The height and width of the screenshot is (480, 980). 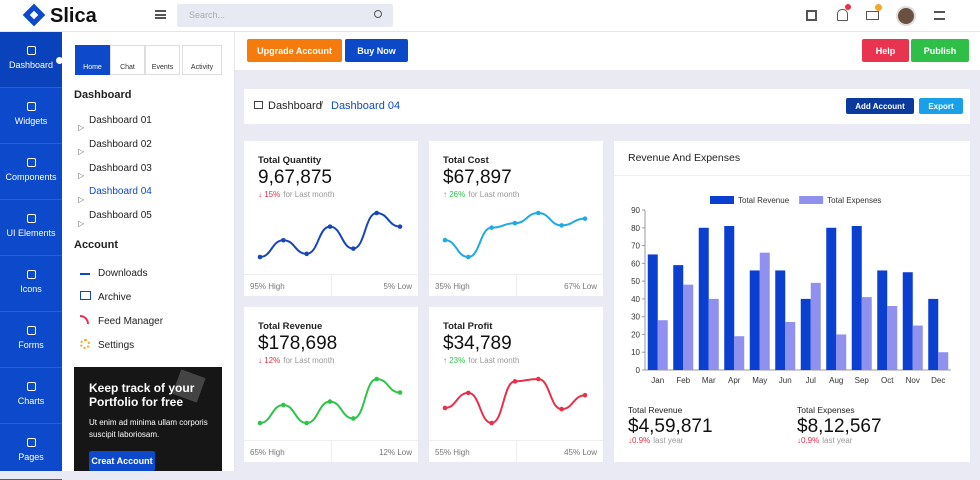 What do you see at coordinates (657, 380) in the screenshot?
I see `x-tick-label: Jan` at bounding box center [657, 380].